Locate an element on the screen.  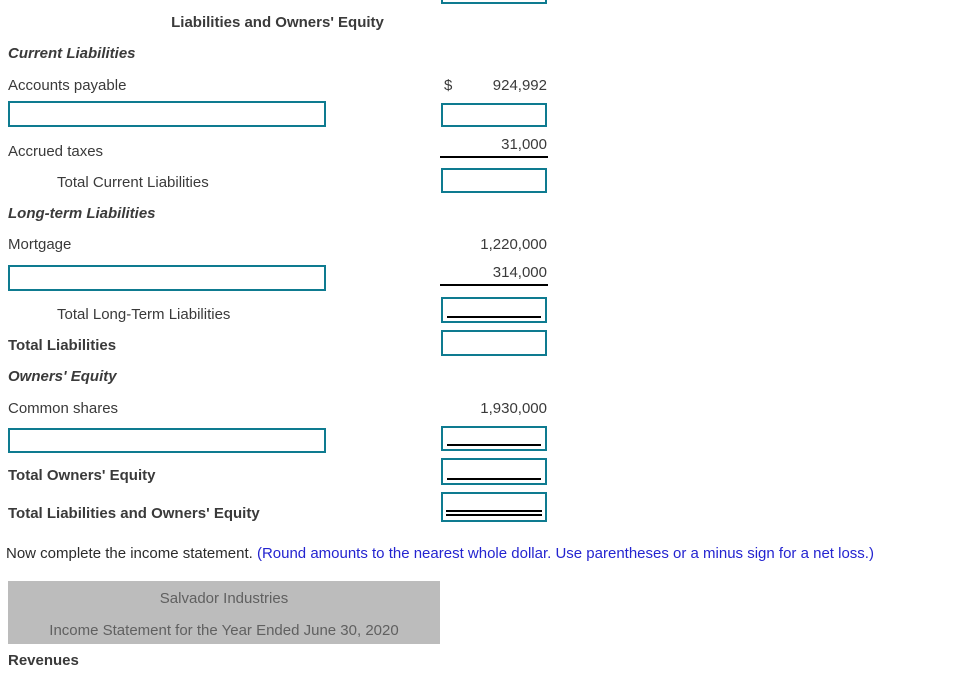
input-box-description-current is located at coordinates (167, 114).